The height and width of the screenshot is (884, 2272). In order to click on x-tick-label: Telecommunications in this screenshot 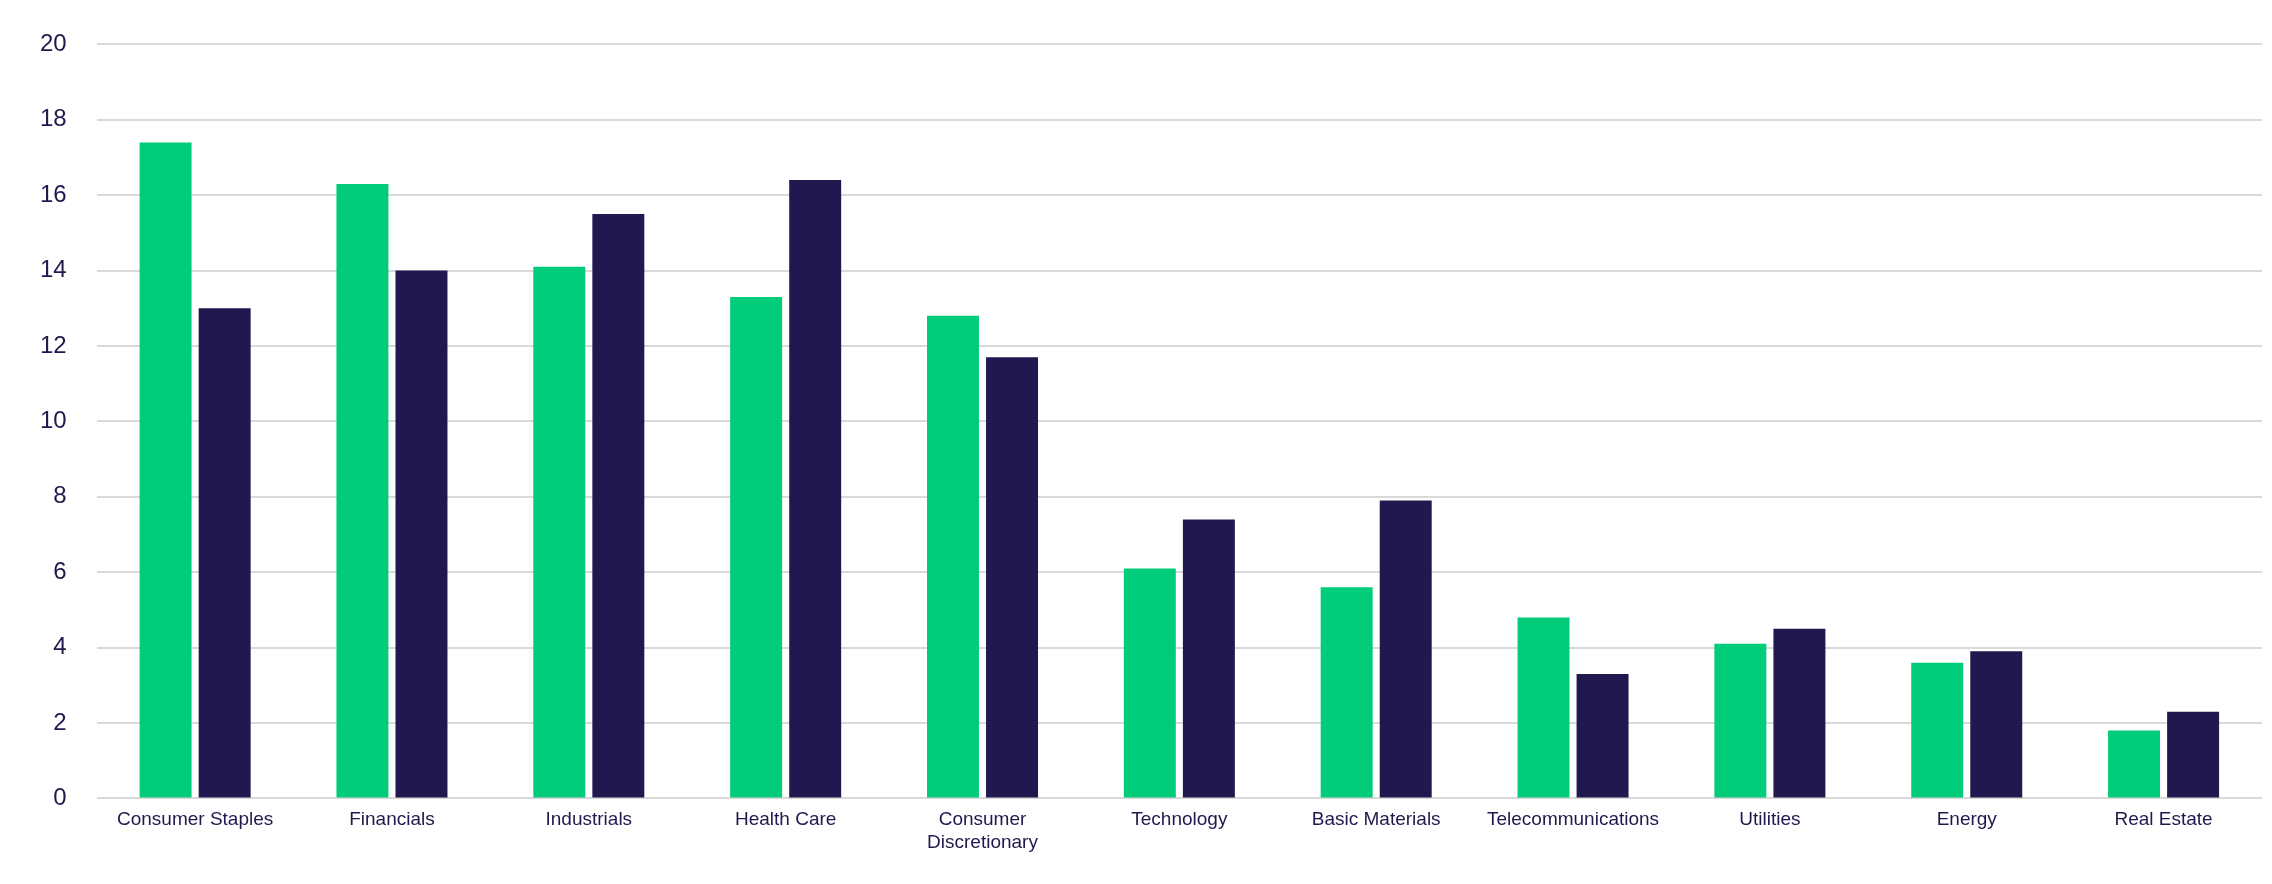, I will do `click(1573, 819)`.